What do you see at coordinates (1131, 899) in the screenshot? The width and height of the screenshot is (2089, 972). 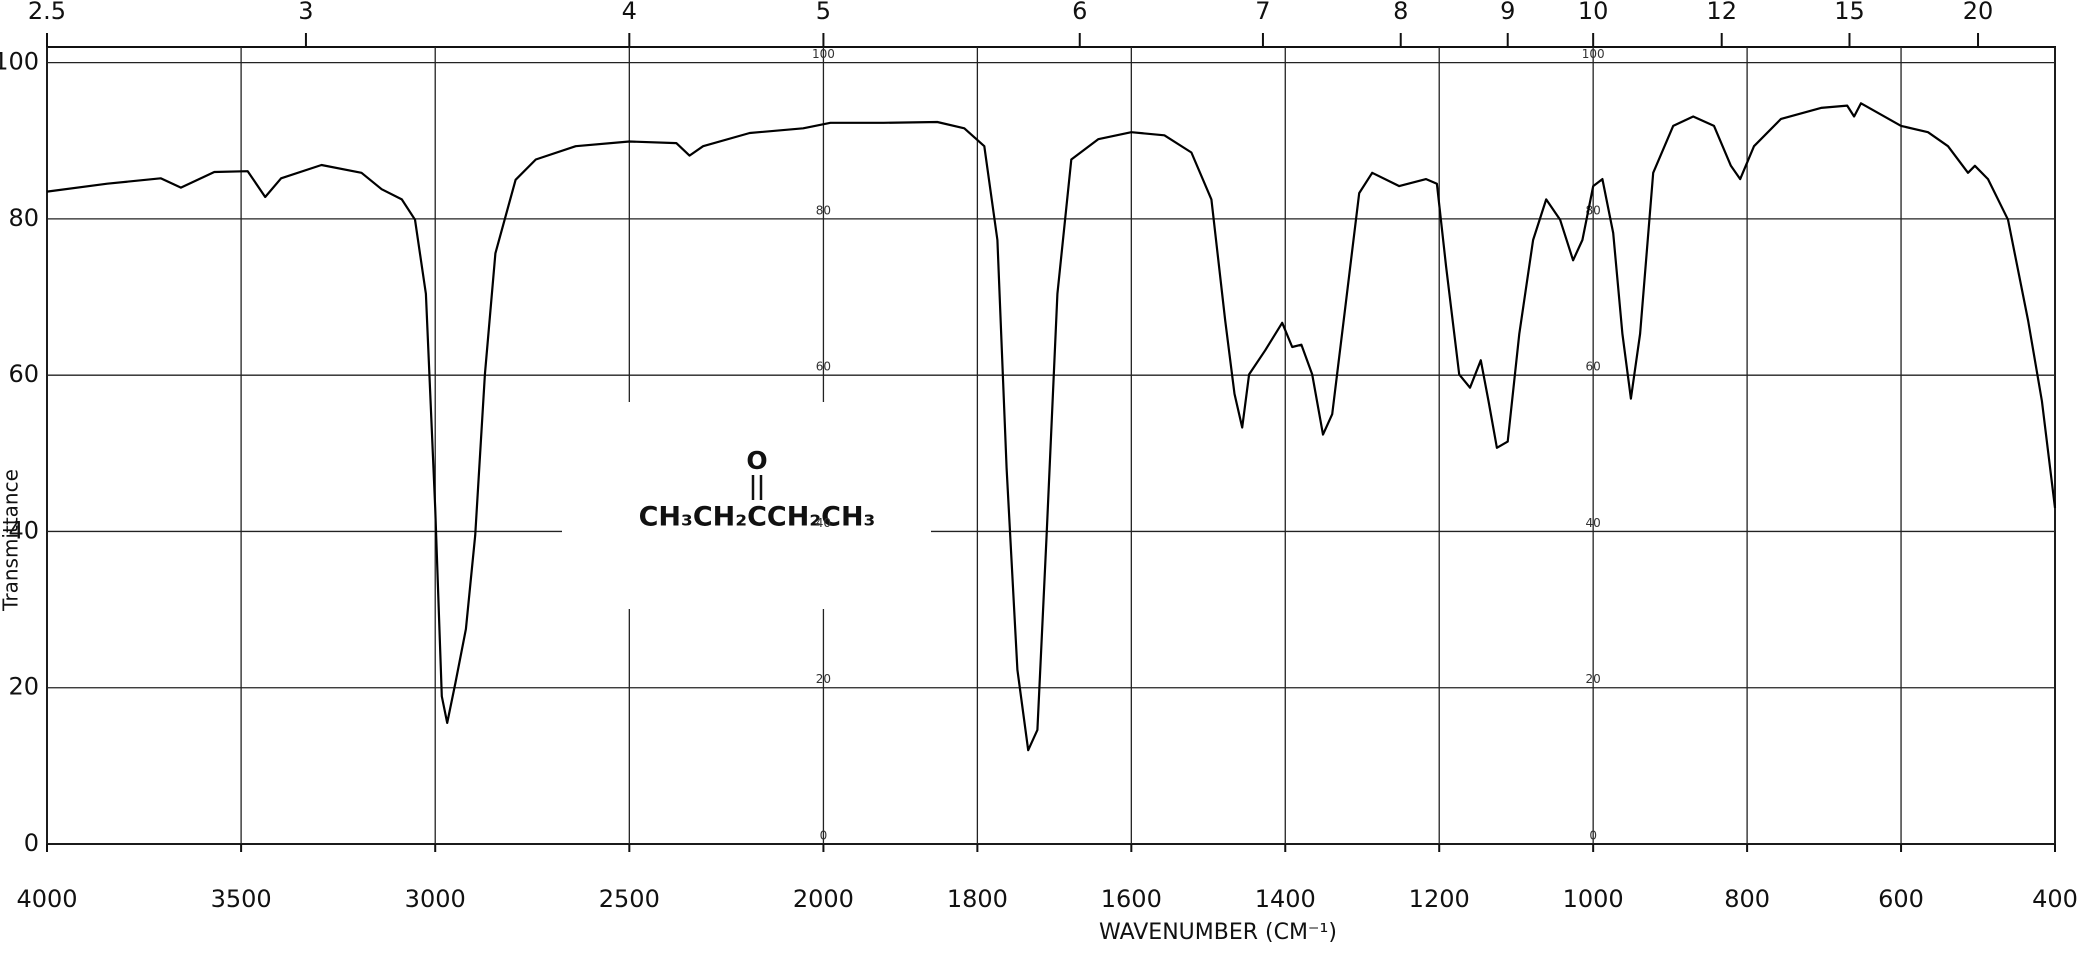 I see `x-tick-label: 1600` at bounding box center [1131, 899].